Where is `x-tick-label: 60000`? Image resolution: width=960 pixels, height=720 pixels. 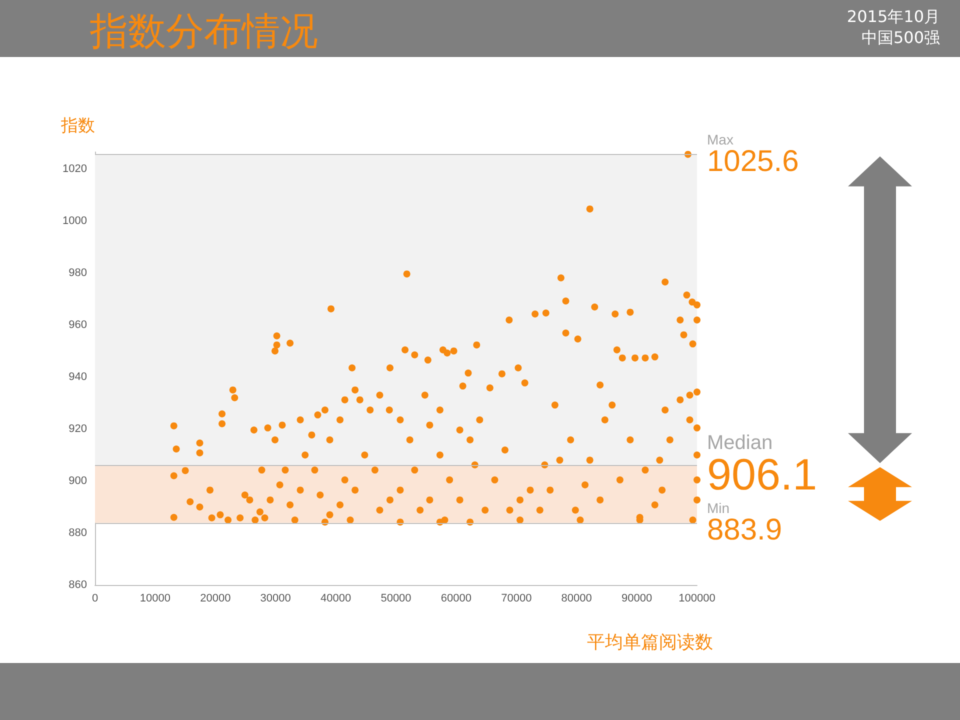 x-tick-label: 60000 is located at coordinates (456, 598).